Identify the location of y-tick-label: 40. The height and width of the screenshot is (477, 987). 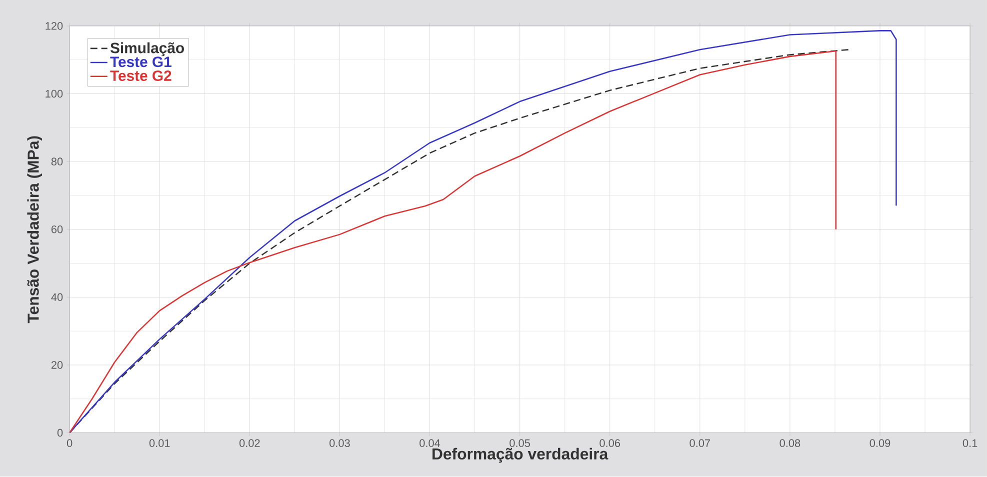
(57, 297).